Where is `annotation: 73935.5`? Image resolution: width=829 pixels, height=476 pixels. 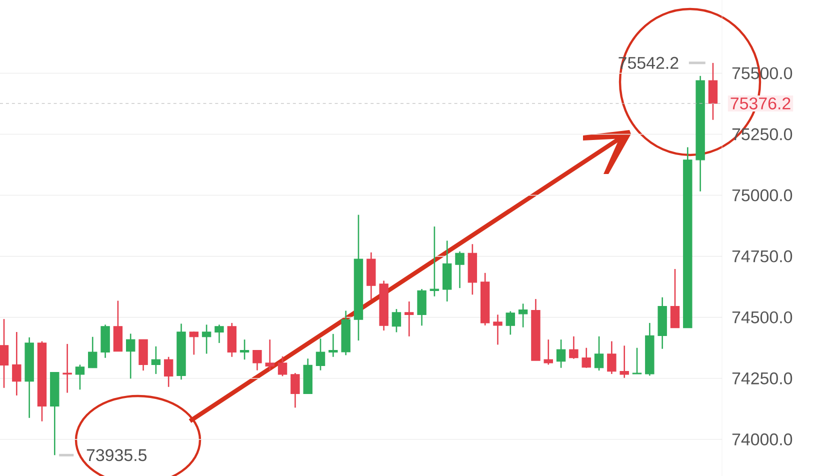 annotation: 73935.5 is located at coordinates (116, 455).